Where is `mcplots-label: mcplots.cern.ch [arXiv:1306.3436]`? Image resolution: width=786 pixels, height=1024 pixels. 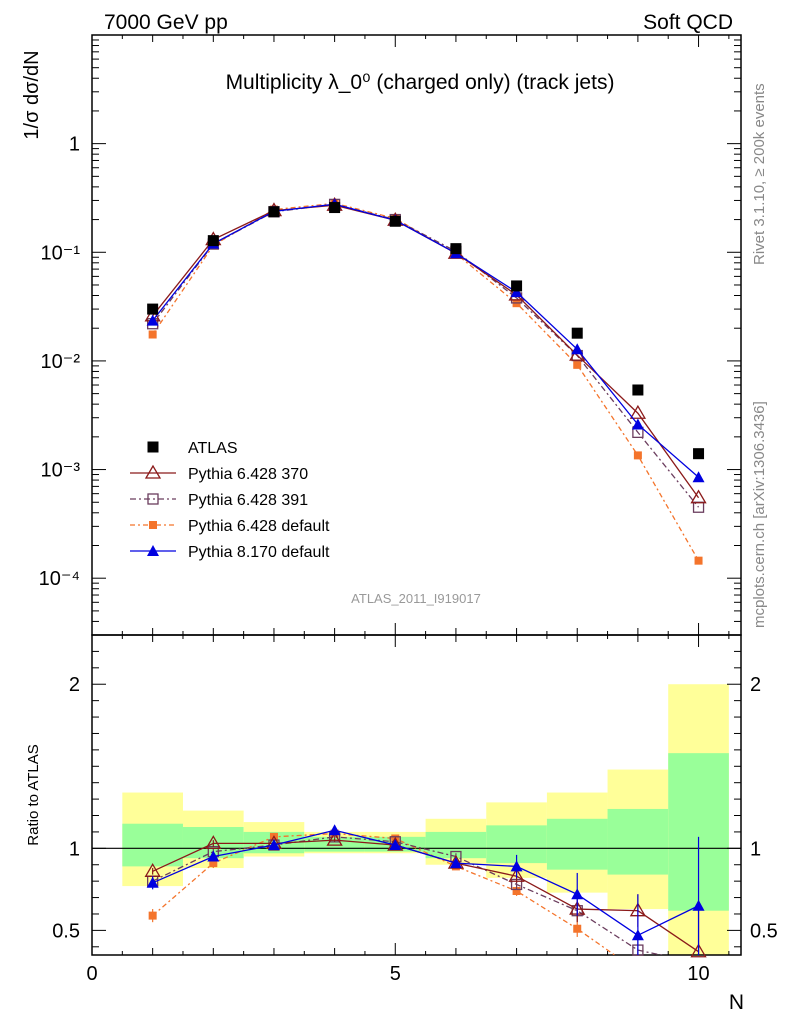
mcplots-label: mcplots.cern.ch [arXiv:1306.3436] is located at coordinates (759, 514).